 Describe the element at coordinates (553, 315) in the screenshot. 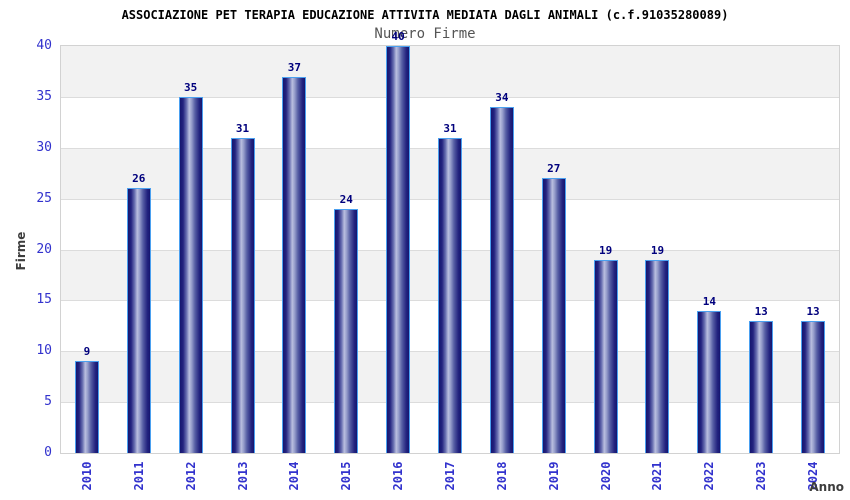

I see `bar-2019` at that location.